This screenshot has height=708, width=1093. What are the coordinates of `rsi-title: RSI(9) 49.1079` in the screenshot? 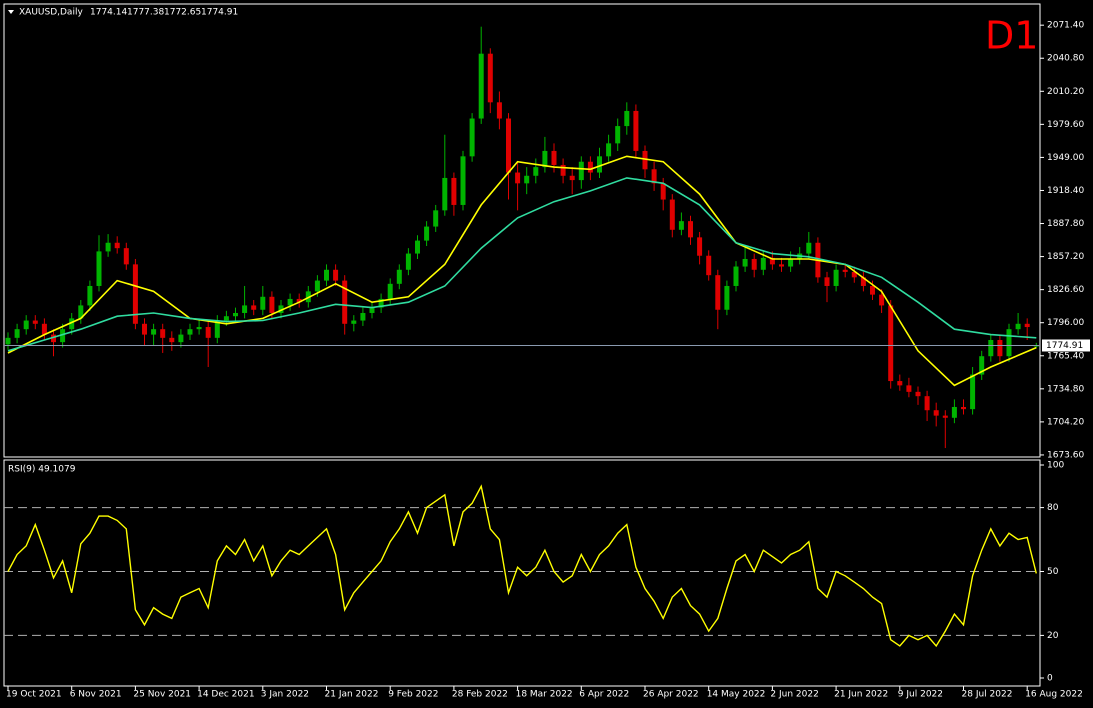 It's located at (42, 470).